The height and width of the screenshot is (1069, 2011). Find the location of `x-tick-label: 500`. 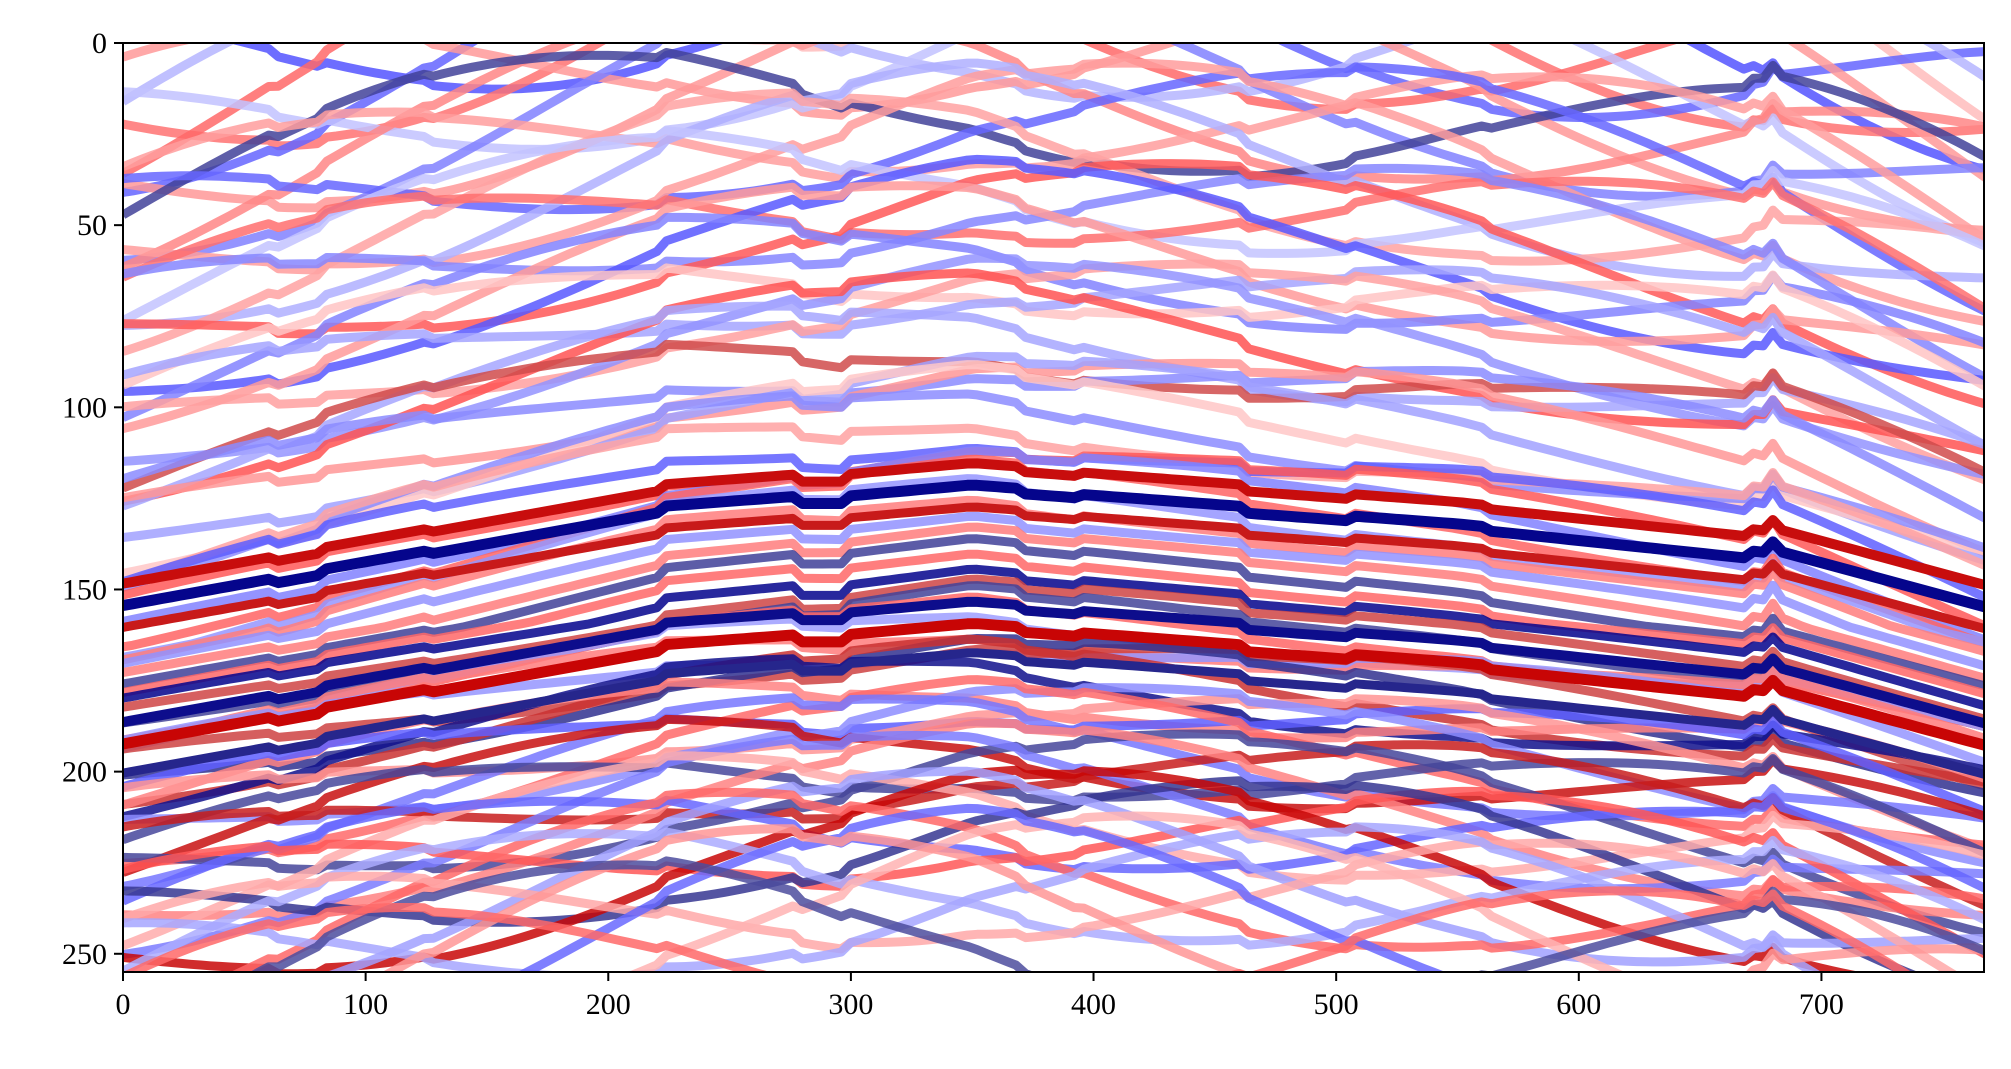

x-tick-label: 500 is located at coordinates (1336, 1004).